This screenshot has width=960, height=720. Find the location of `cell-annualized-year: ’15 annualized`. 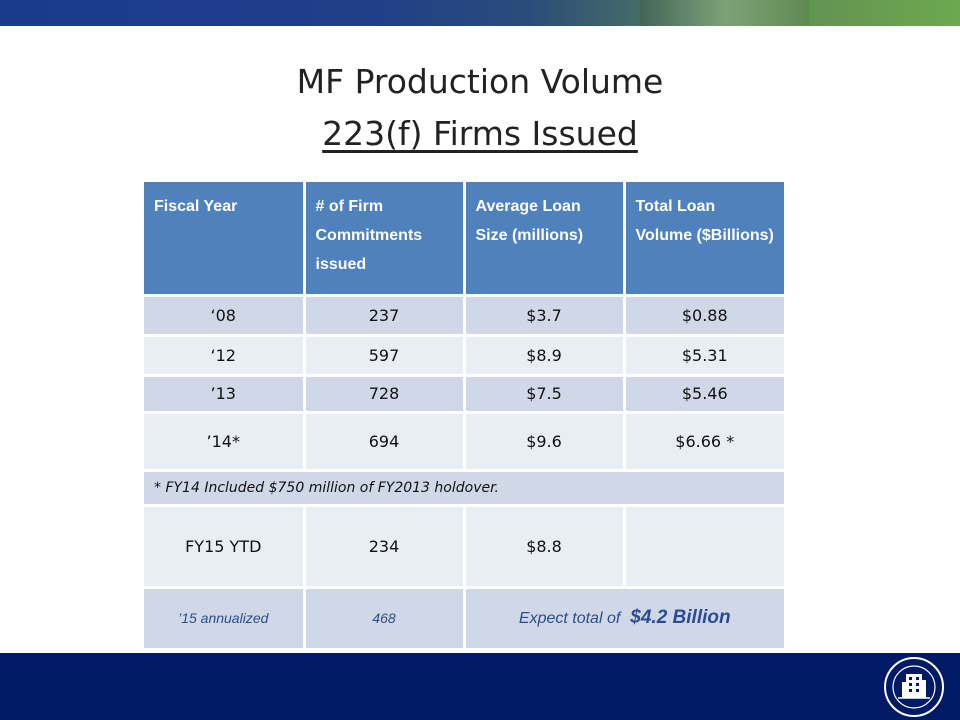

cell-annualized-year: ’15 annualized is located at coordinates (225, 619).